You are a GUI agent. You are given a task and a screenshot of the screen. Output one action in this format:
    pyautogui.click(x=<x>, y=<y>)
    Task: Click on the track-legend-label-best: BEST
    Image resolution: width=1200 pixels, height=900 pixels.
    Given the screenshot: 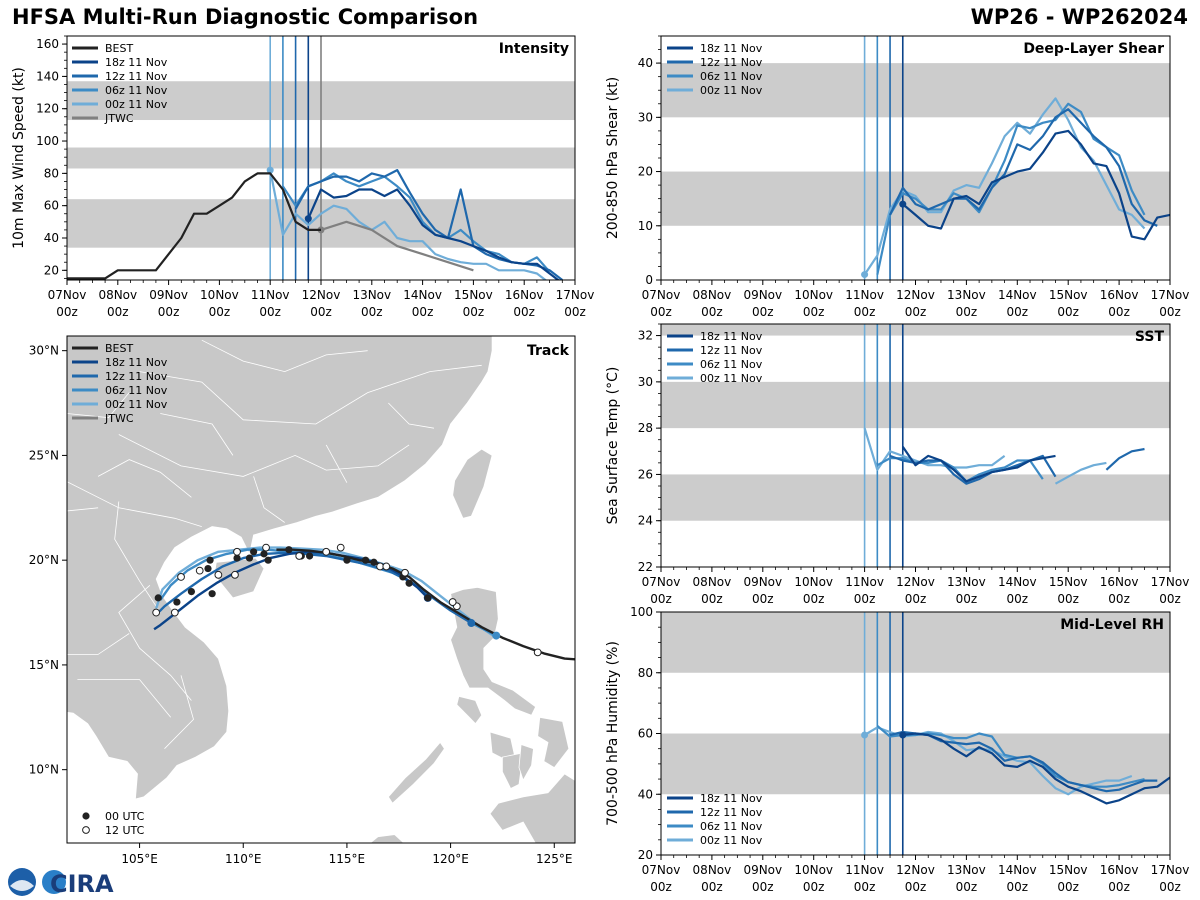 What is the action you would take?
    pyautogui.click(x=119, y=348)
    